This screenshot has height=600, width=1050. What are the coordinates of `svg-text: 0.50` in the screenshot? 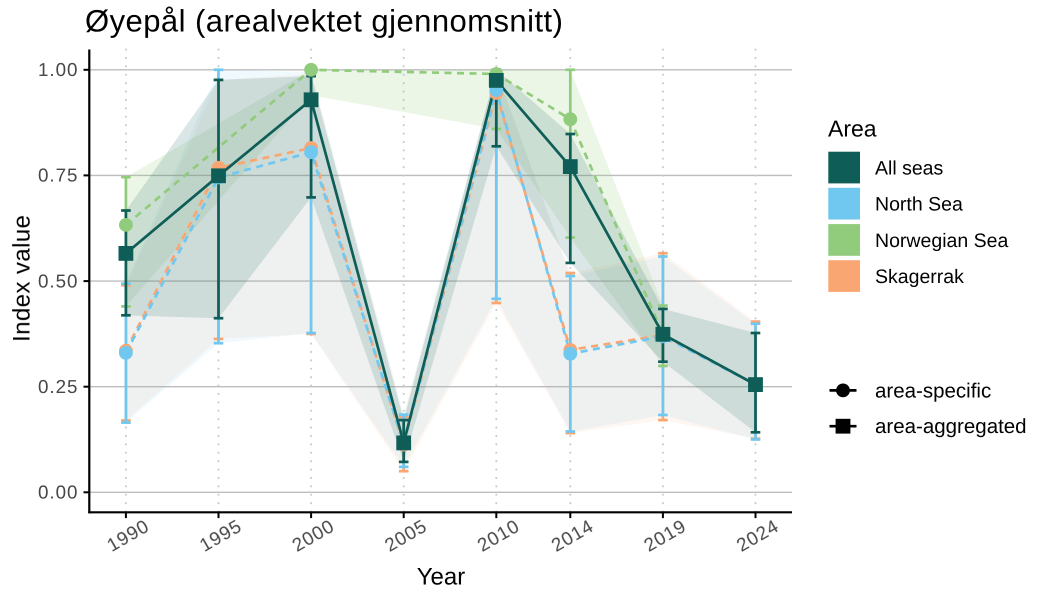 It's located at (58, 280).